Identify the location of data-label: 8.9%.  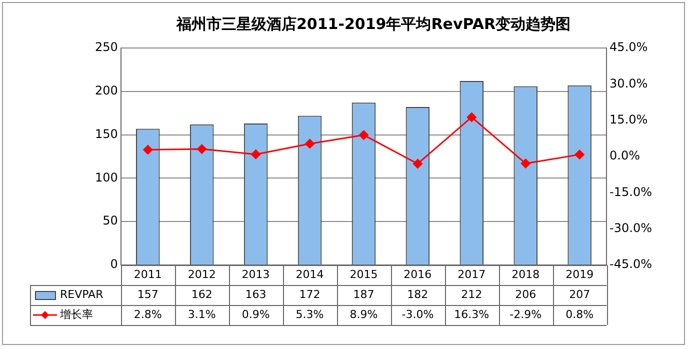
(364, 314).